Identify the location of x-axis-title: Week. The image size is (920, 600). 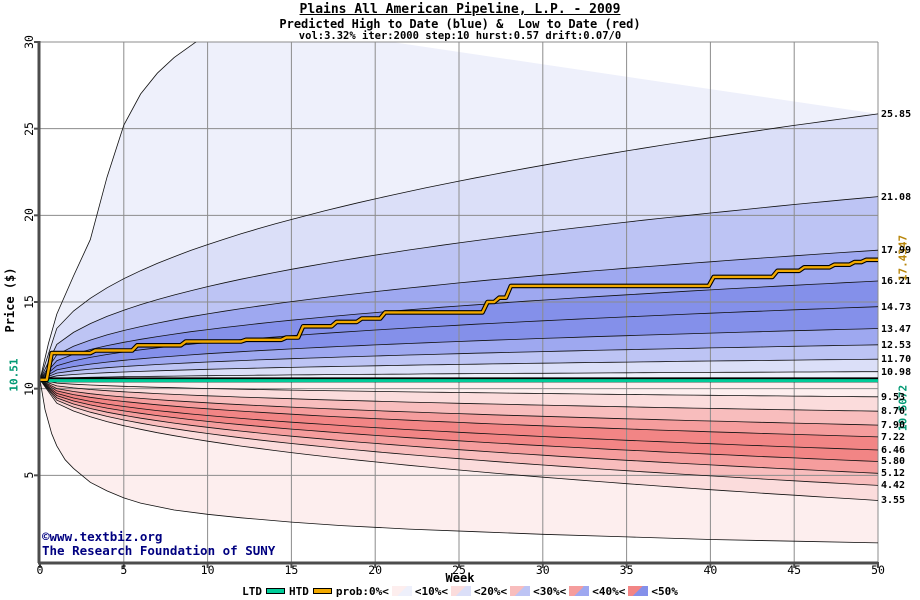
(460, 578).